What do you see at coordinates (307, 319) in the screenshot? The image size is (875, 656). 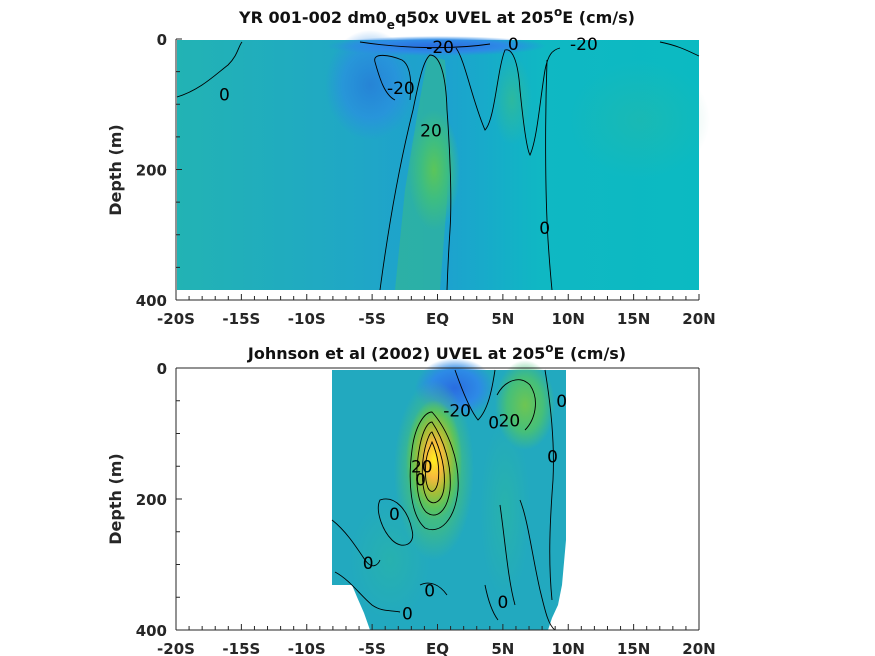 I see `panel-1-x-tick-label: -10S` at bounding box center [307, 319].